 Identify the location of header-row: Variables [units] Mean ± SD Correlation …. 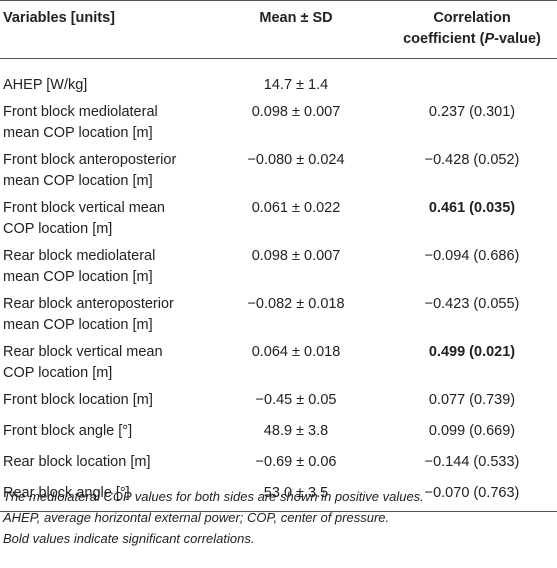
(278, 29).